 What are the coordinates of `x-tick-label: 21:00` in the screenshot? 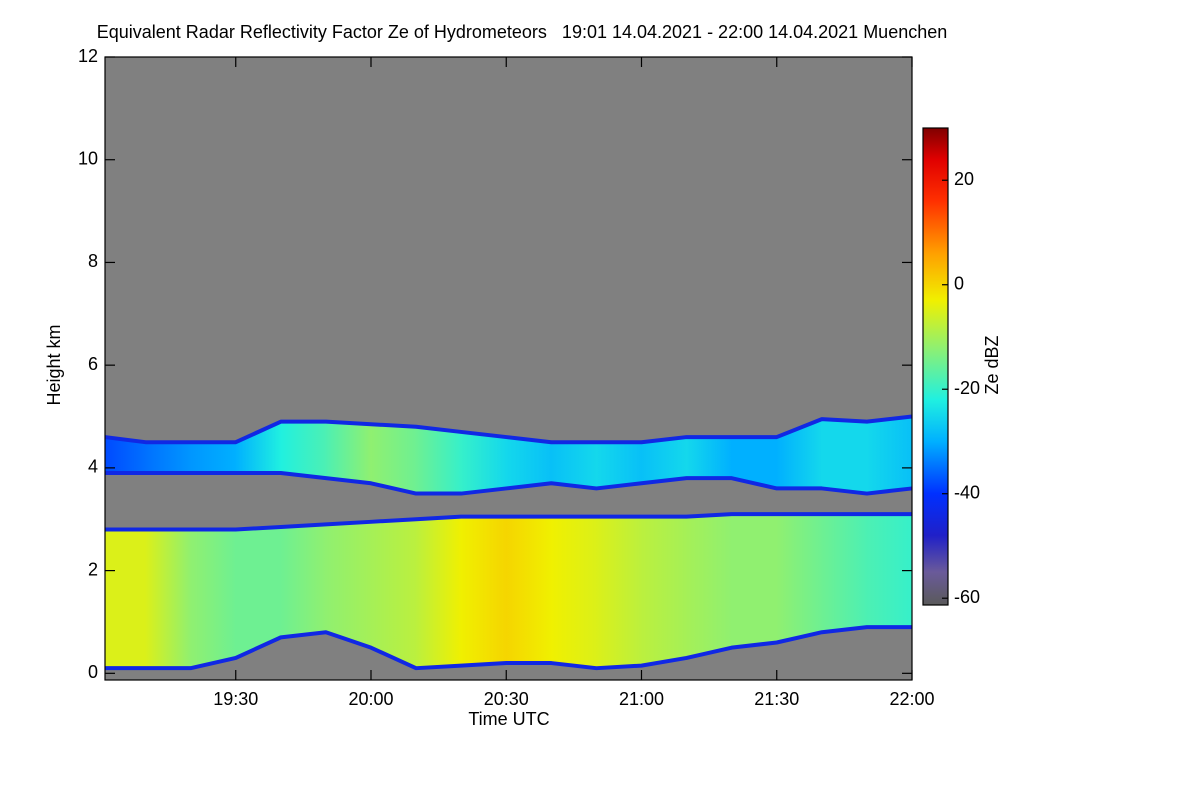 It's located at (641, 699).